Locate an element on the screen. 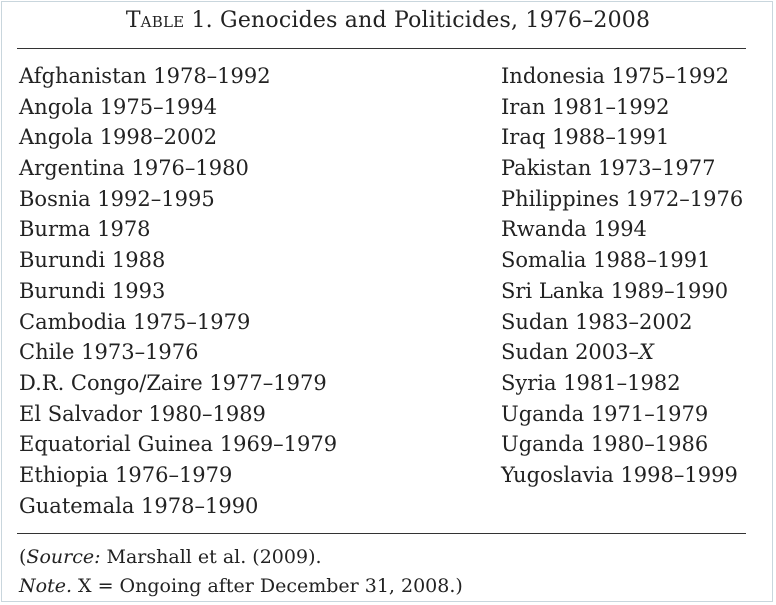 This screenshot has height=605, width=776. table-entry: Burundi 1993 is located at coordinates (92, 290).